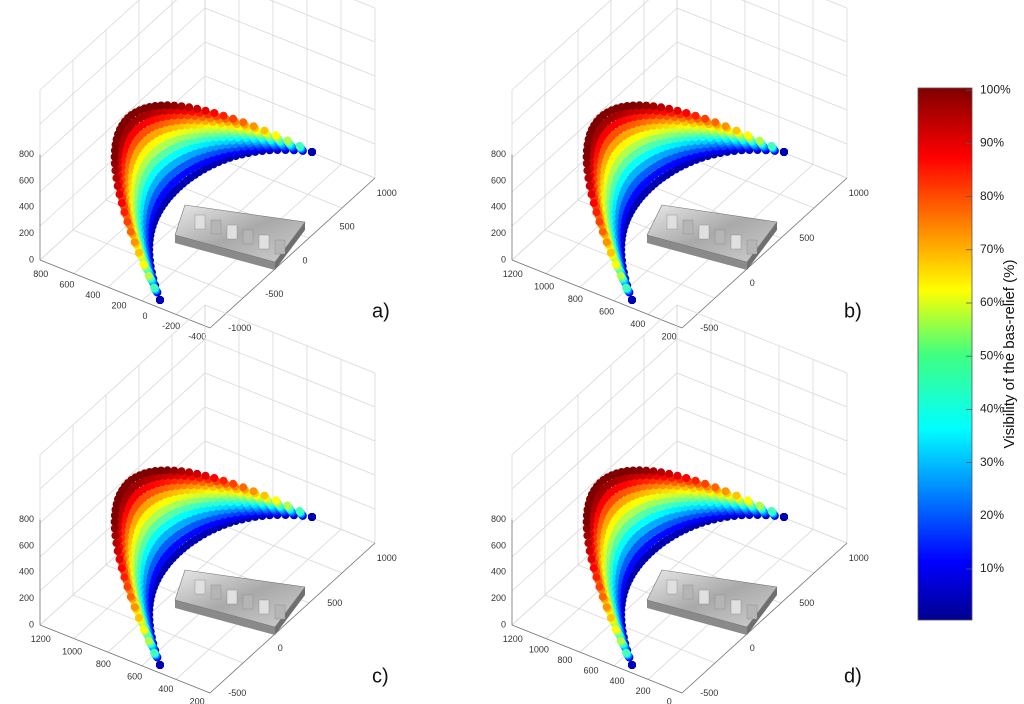  What do you see at coordinates (125, 659) in the screenshot?
I see `axis-line` at bounding box center [125, 659].